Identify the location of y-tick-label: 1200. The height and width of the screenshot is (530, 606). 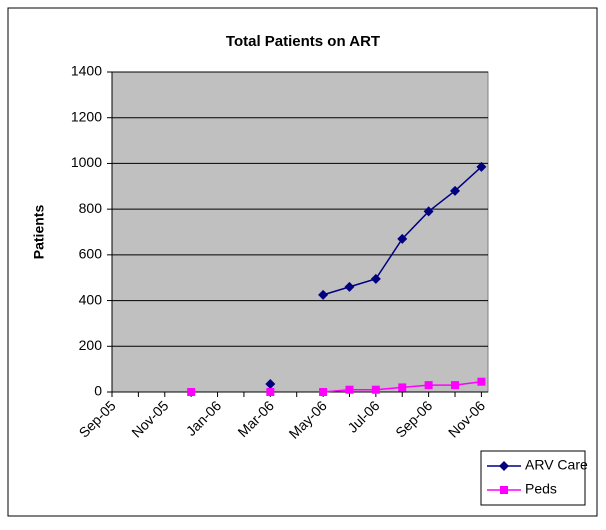
(86, 116).